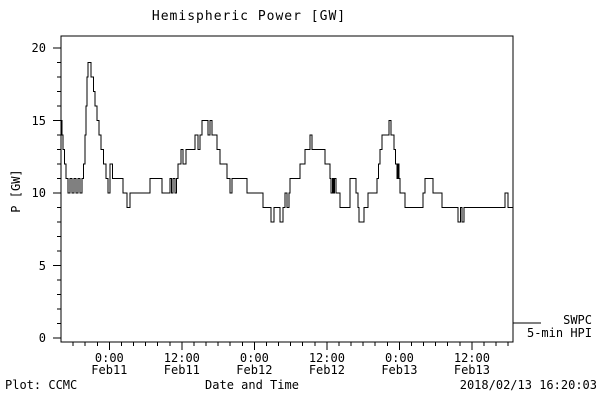 This screenshot has height=400, width=600. I want to click on legend-series-name: SWPC, so click(577, 320).